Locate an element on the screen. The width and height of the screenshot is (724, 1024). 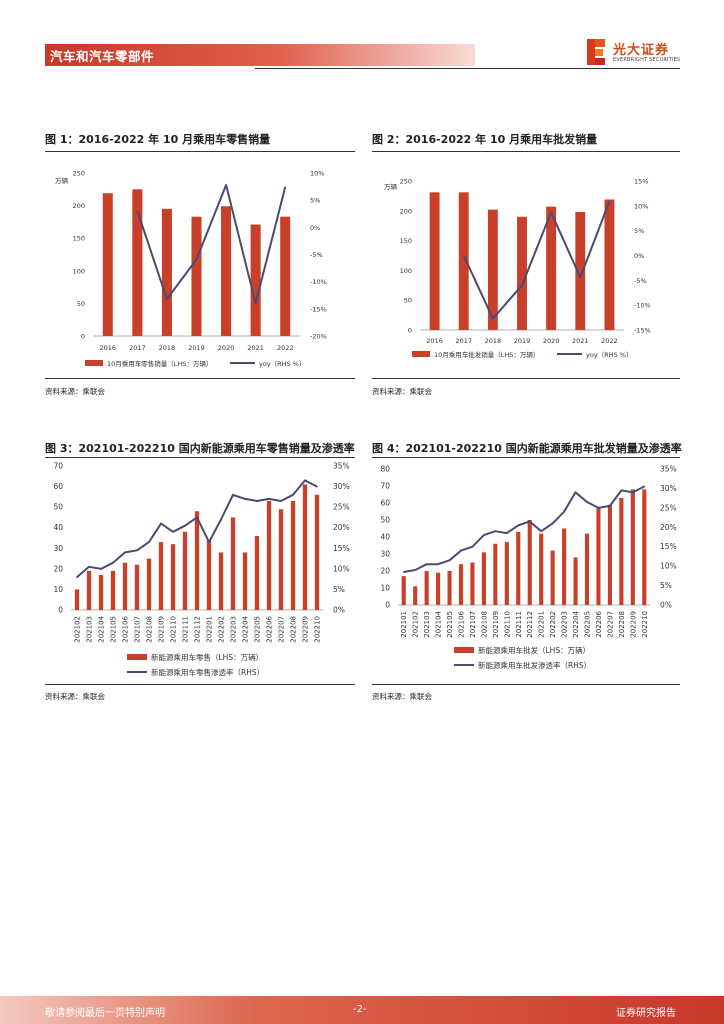
figure-3-bottom-rule is located at coordinates (200, 684).